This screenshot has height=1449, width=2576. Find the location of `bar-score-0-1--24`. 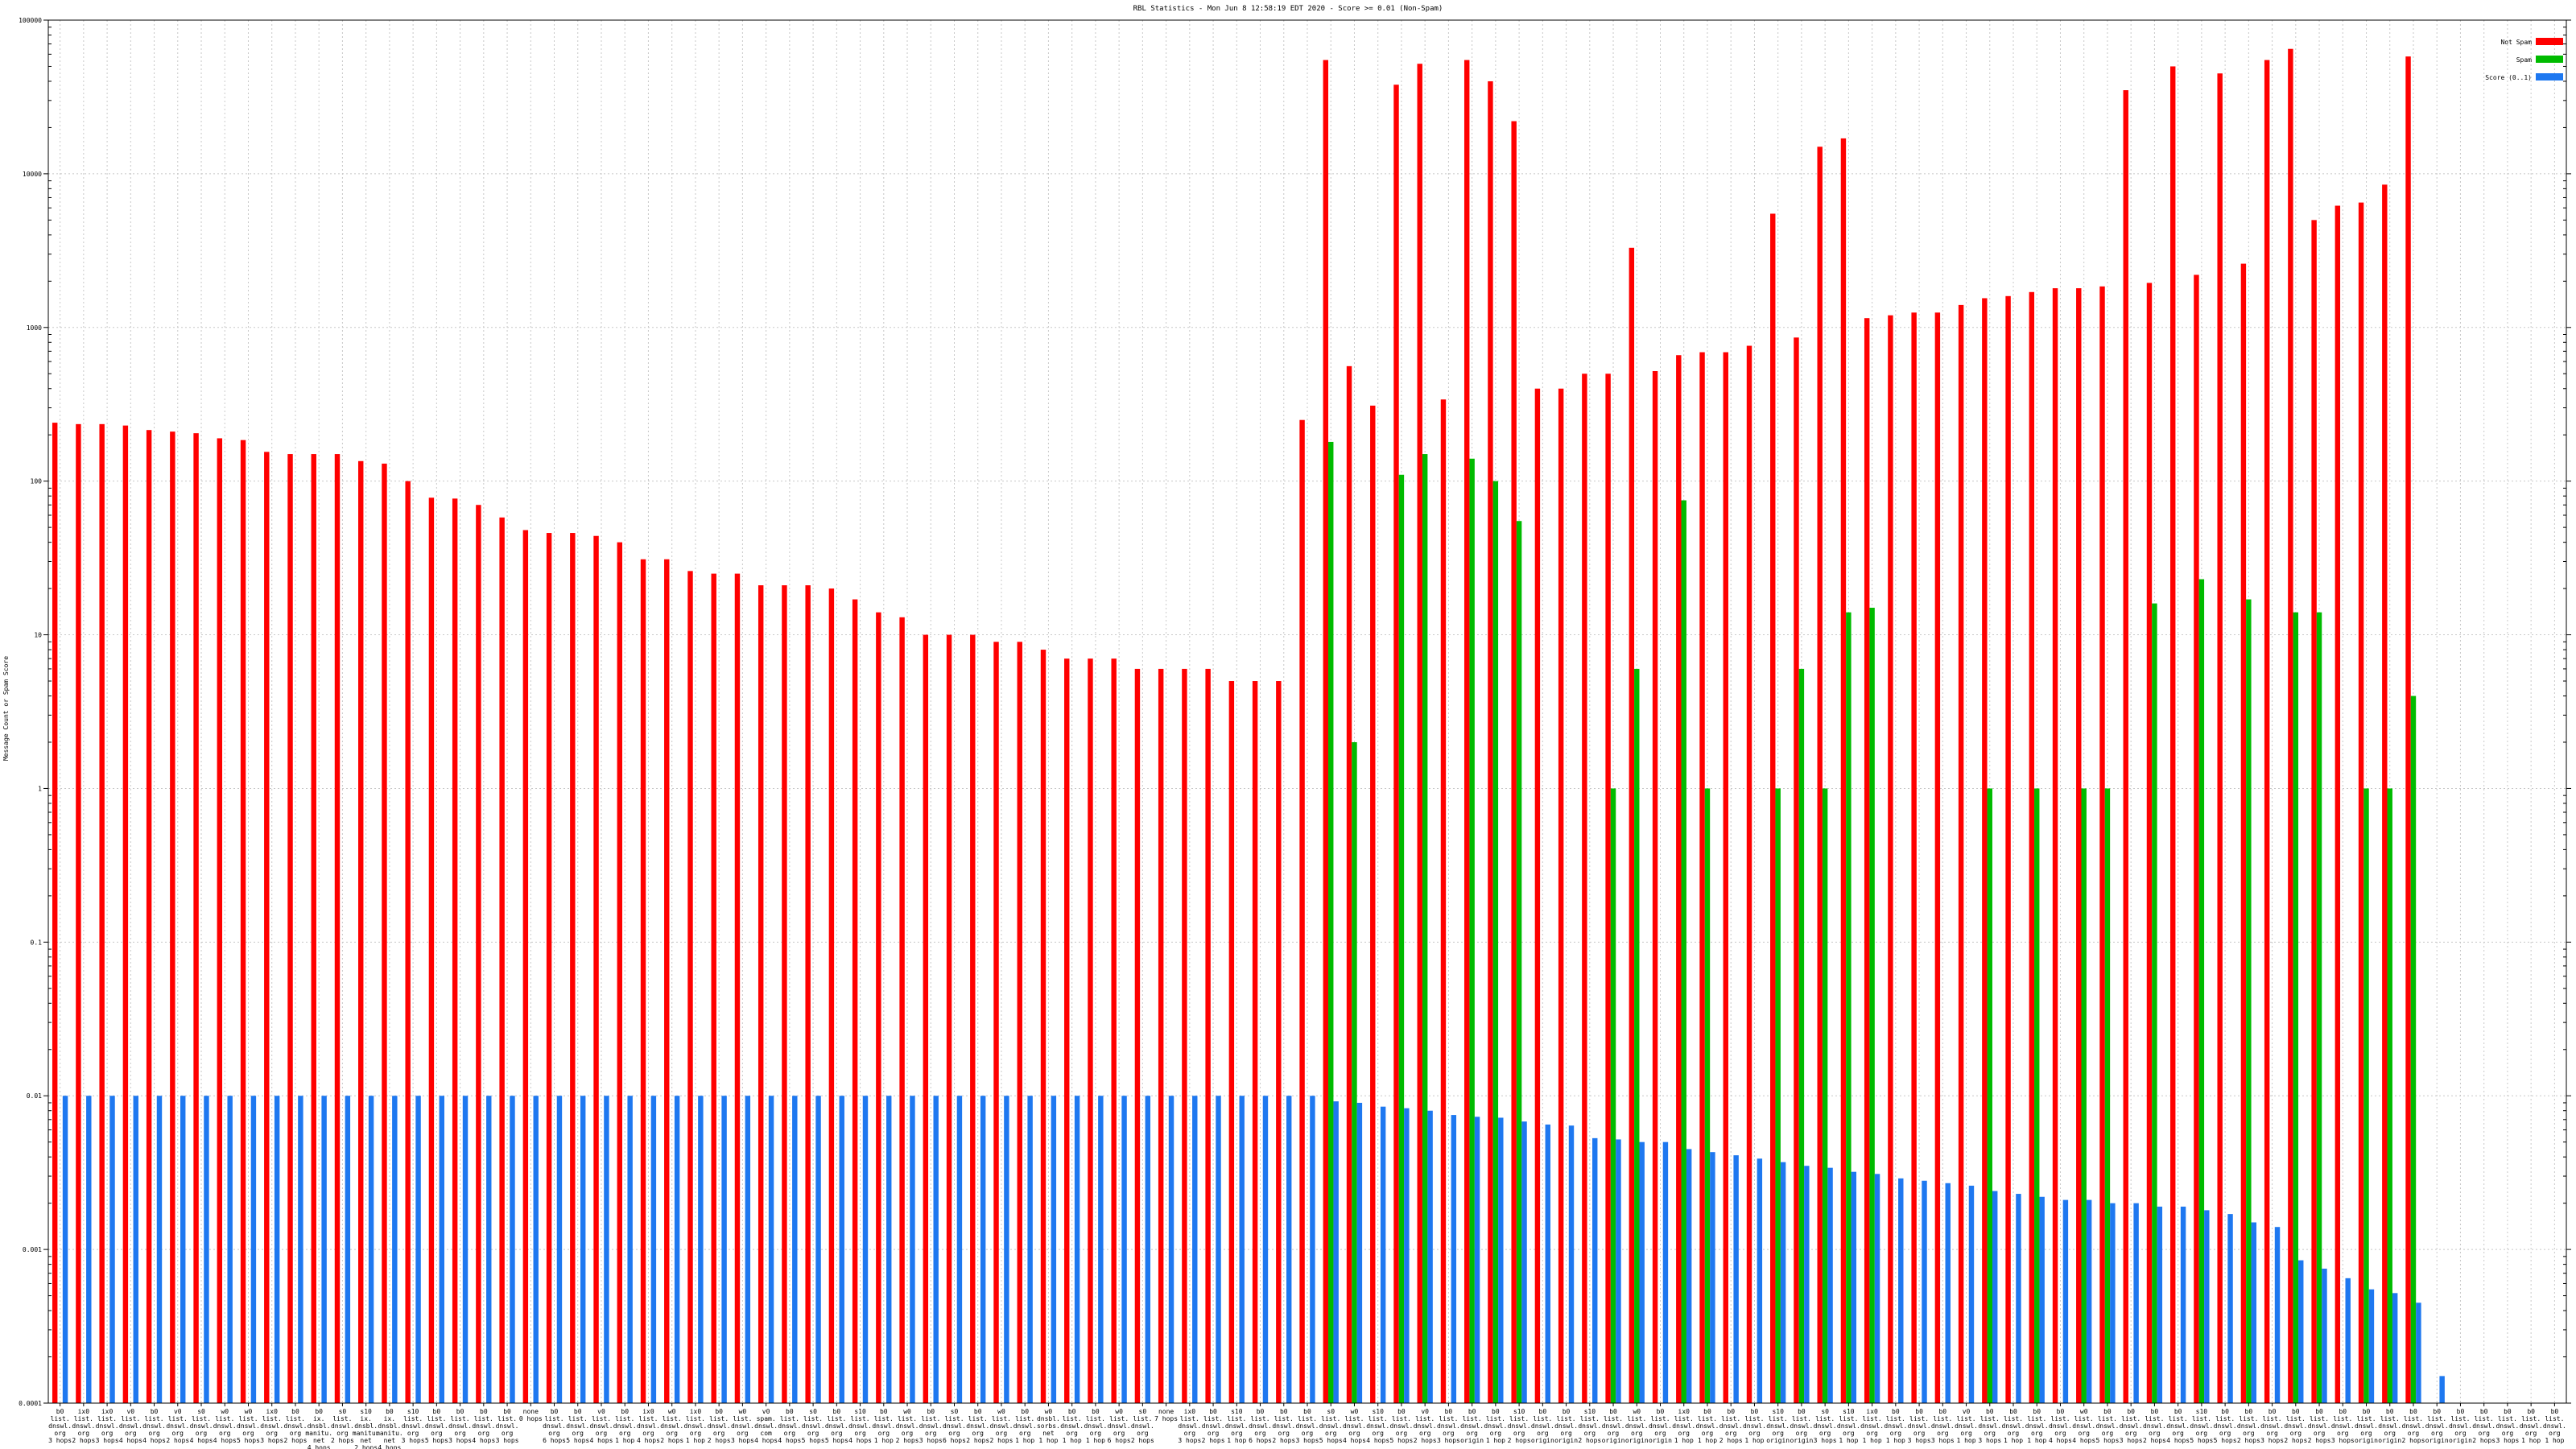

bar-score-0-1--24 is located at coordinates (630, 1249).